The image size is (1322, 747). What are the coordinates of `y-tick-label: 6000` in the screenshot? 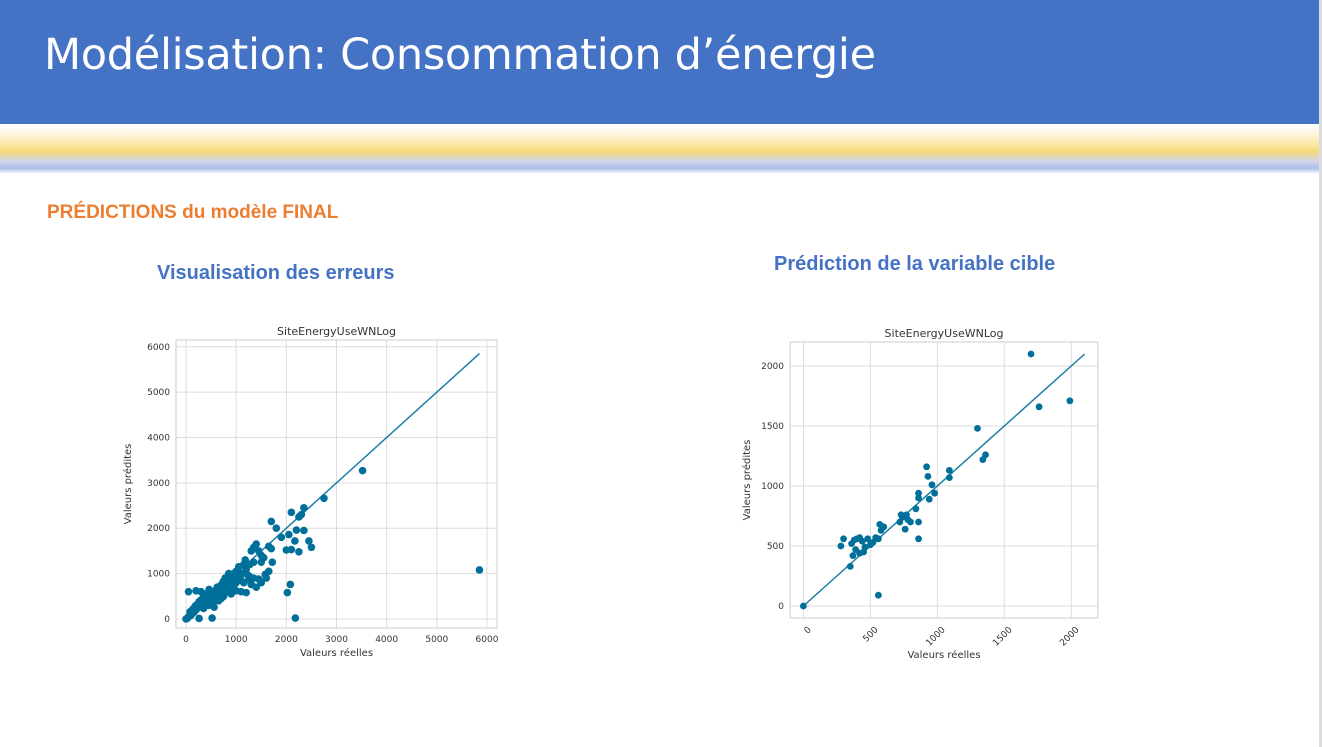 It's located at (158, 348).